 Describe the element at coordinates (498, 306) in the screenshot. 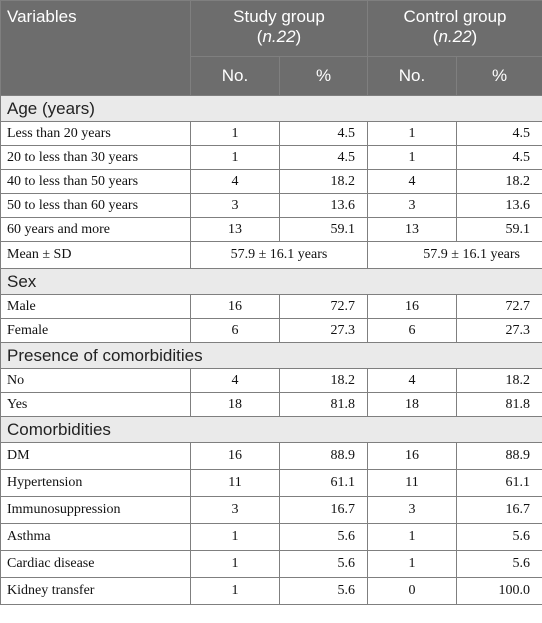

I see `control-percent: 72.7` at that location.